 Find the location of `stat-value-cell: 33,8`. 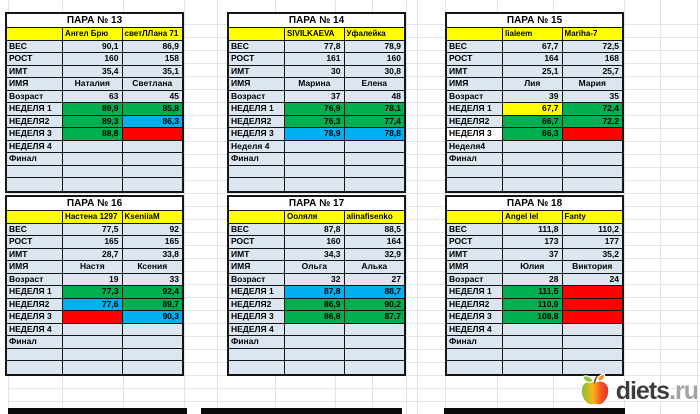

stat-value-cell: 33,8 is located at coordinates (152, 255).